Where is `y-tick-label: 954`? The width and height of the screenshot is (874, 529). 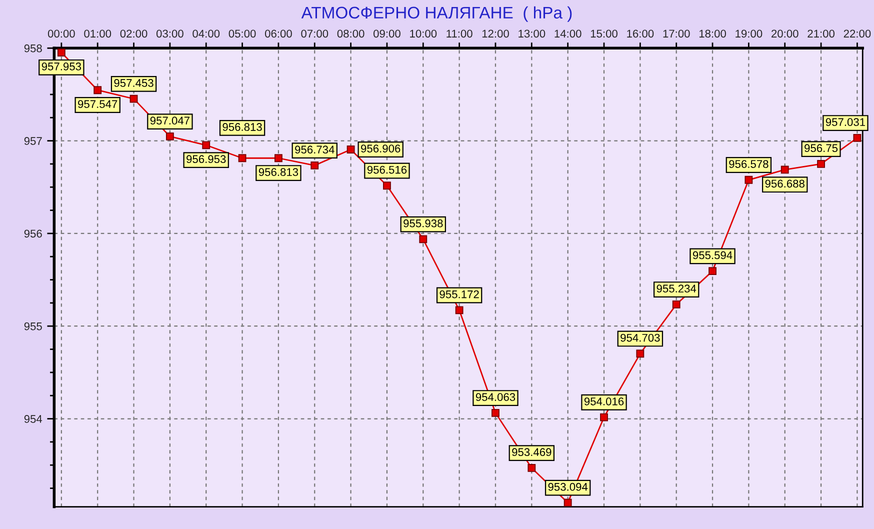
y-tick-label: 954 is located at coordinates (33, 419).